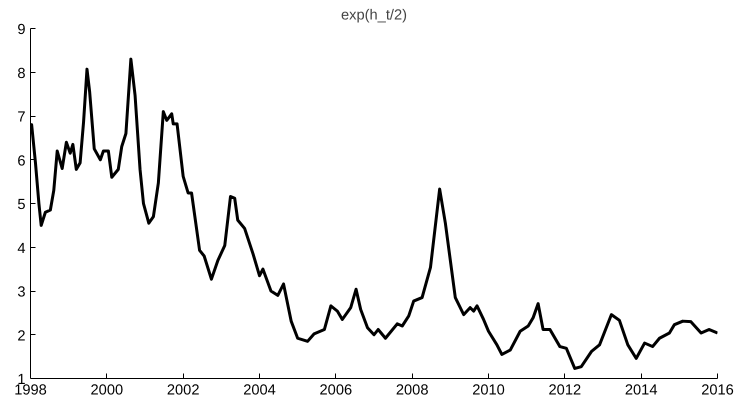 The width and height of the screenshot is (741, 405). What do you see at coordinates (21, 248) in the screenshot?
I see `y-tick-label: 4` at bounding box center [21, 248].